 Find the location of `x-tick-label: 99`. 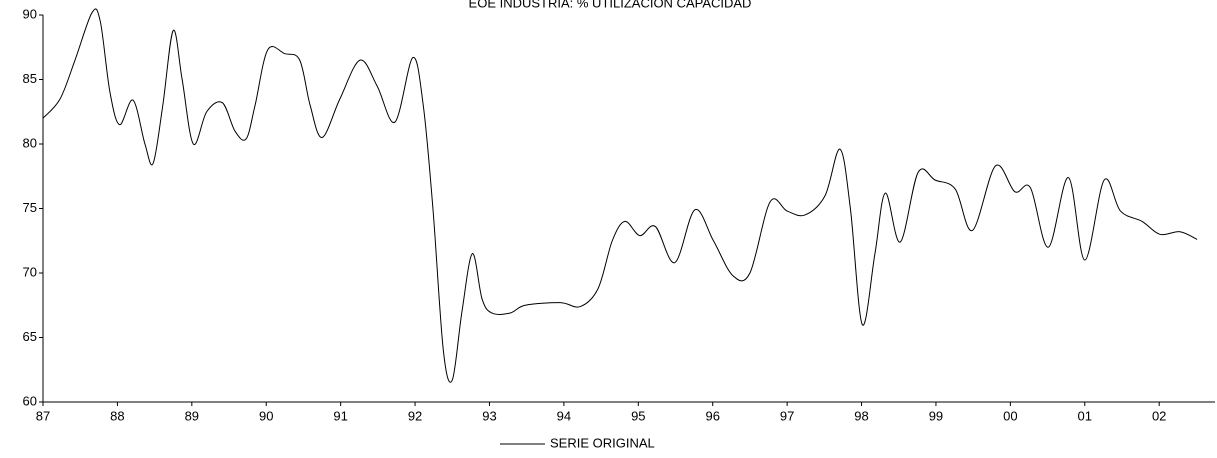

x-tick-label: 99 is located at coordinates (936, 415).